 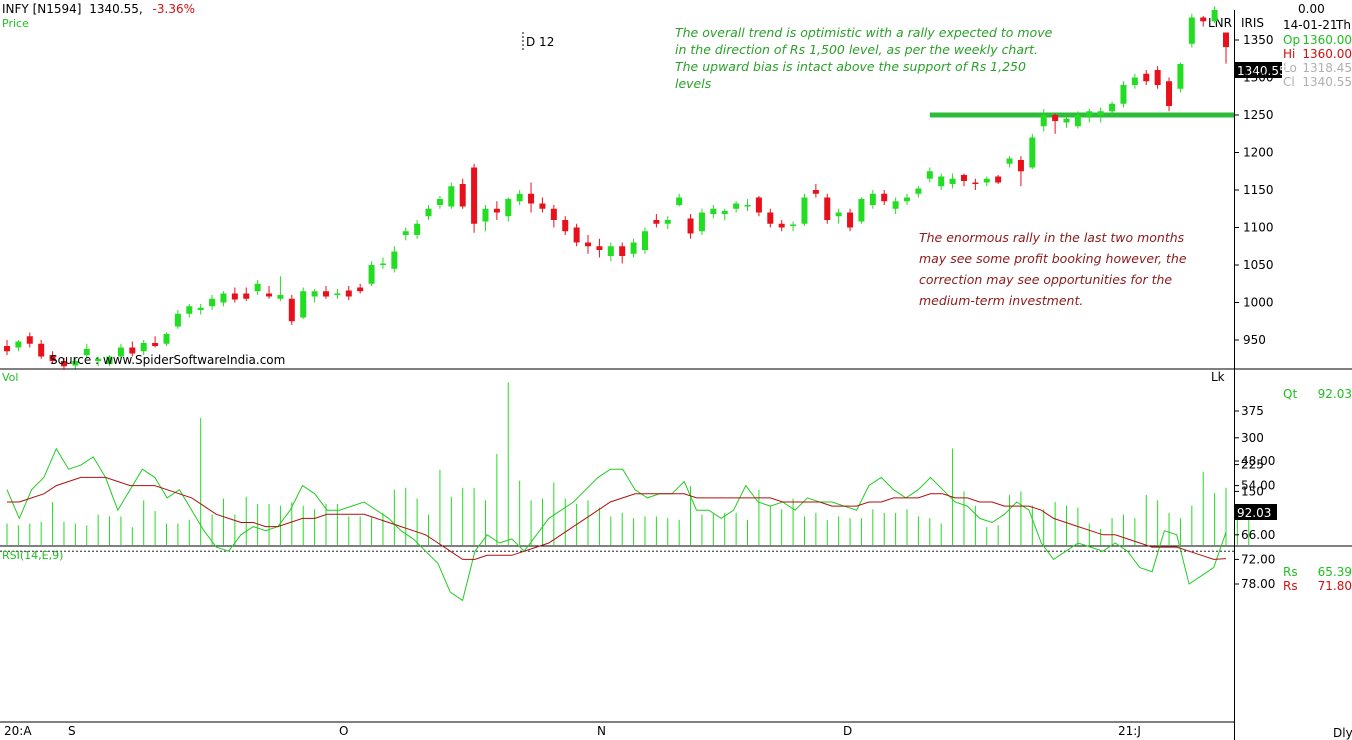 What do you see at coordinates (10, 377) in the screenshot?
I see `volume-panel-label: Vol` at bounding box center [10, 377].